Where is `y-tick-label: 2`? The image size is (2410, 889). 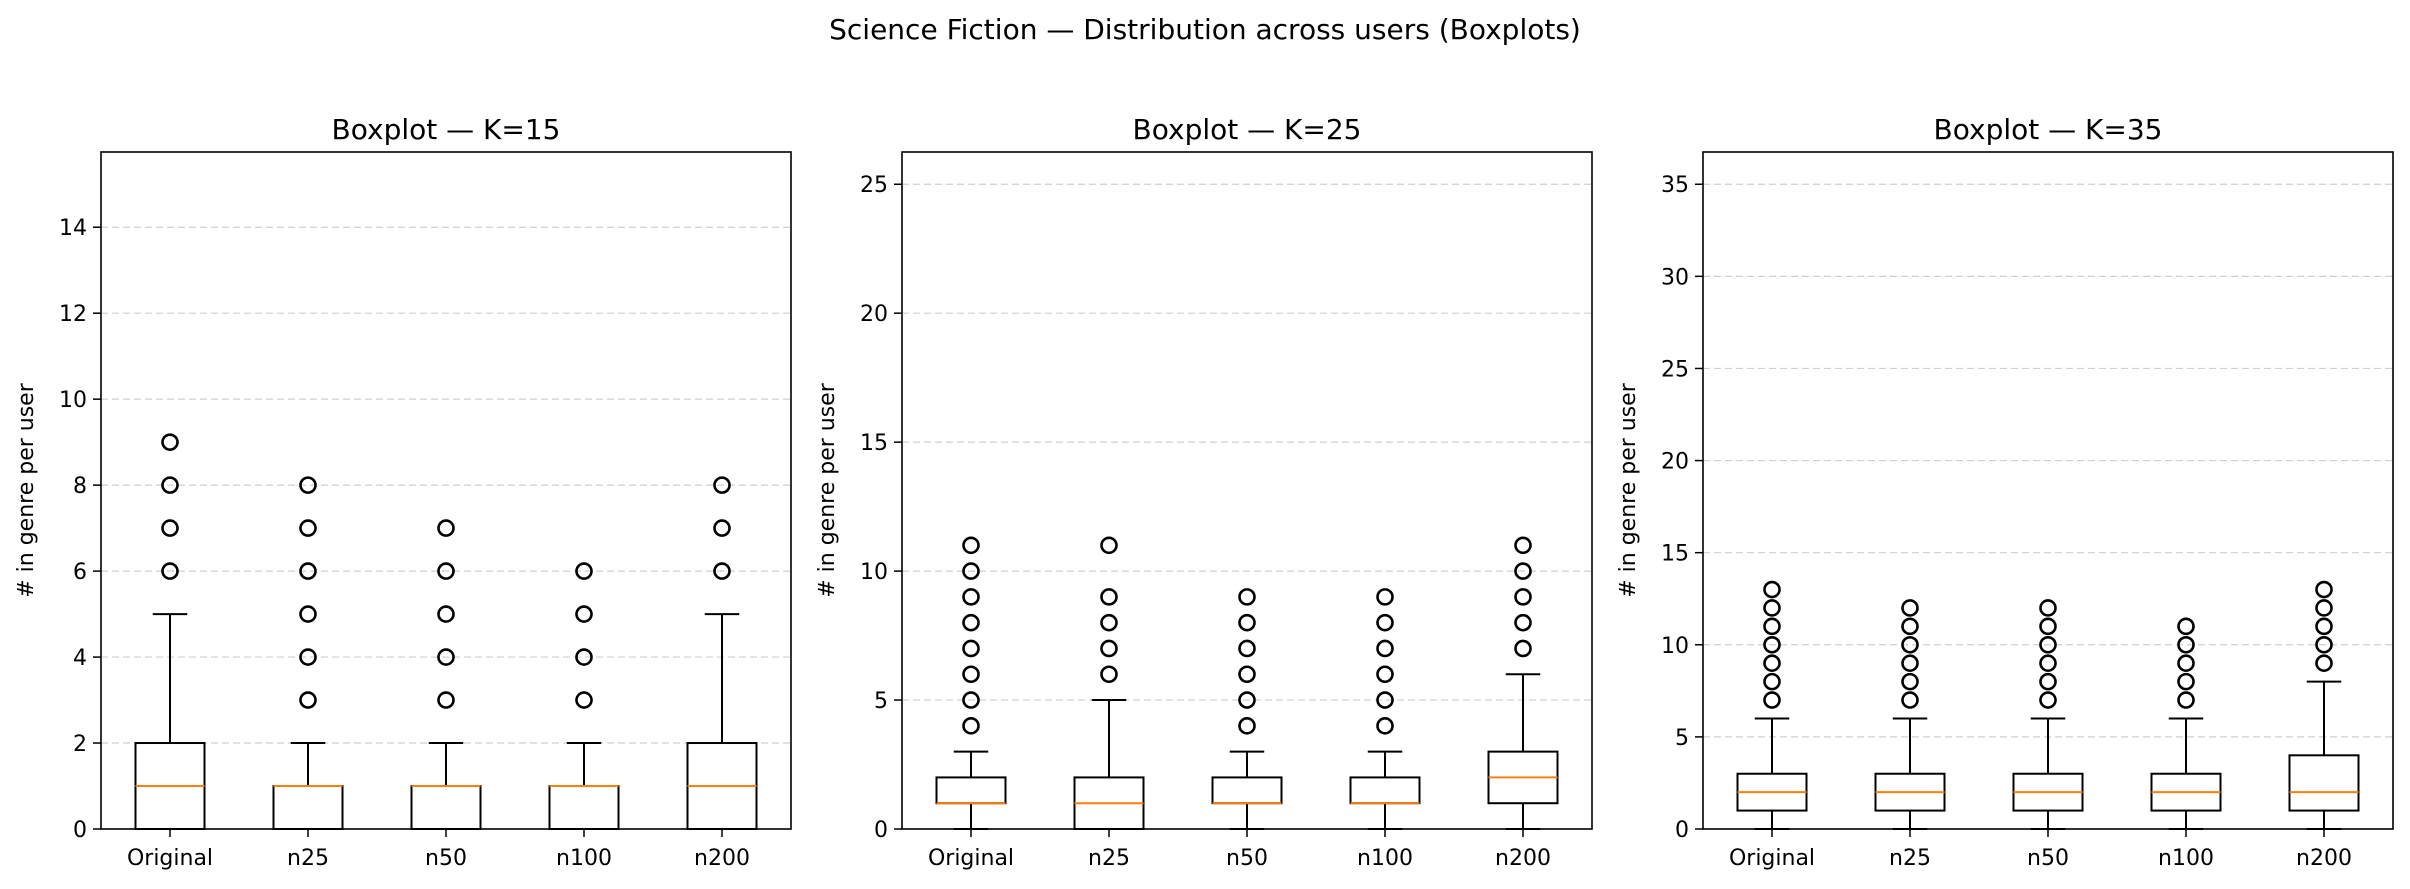 y-tick-label: 2 is located at coordinates (80, 744).